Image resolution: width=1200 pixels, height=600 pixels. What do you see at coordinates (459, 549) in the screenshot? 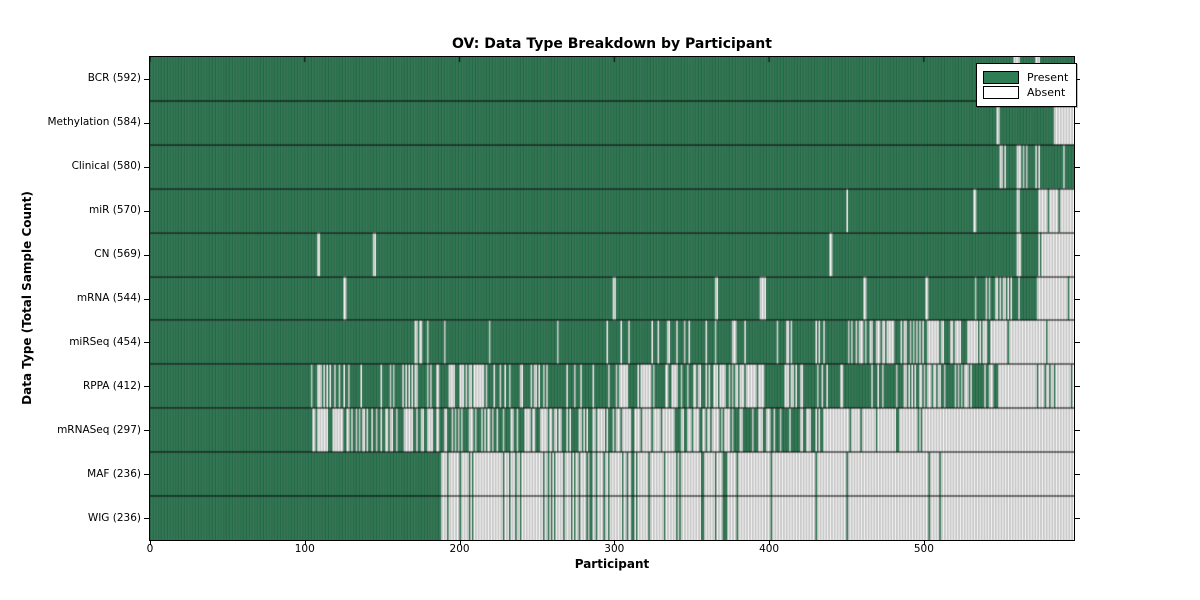
I see `x-tick-label: 200` at bounding box center [459, 549].